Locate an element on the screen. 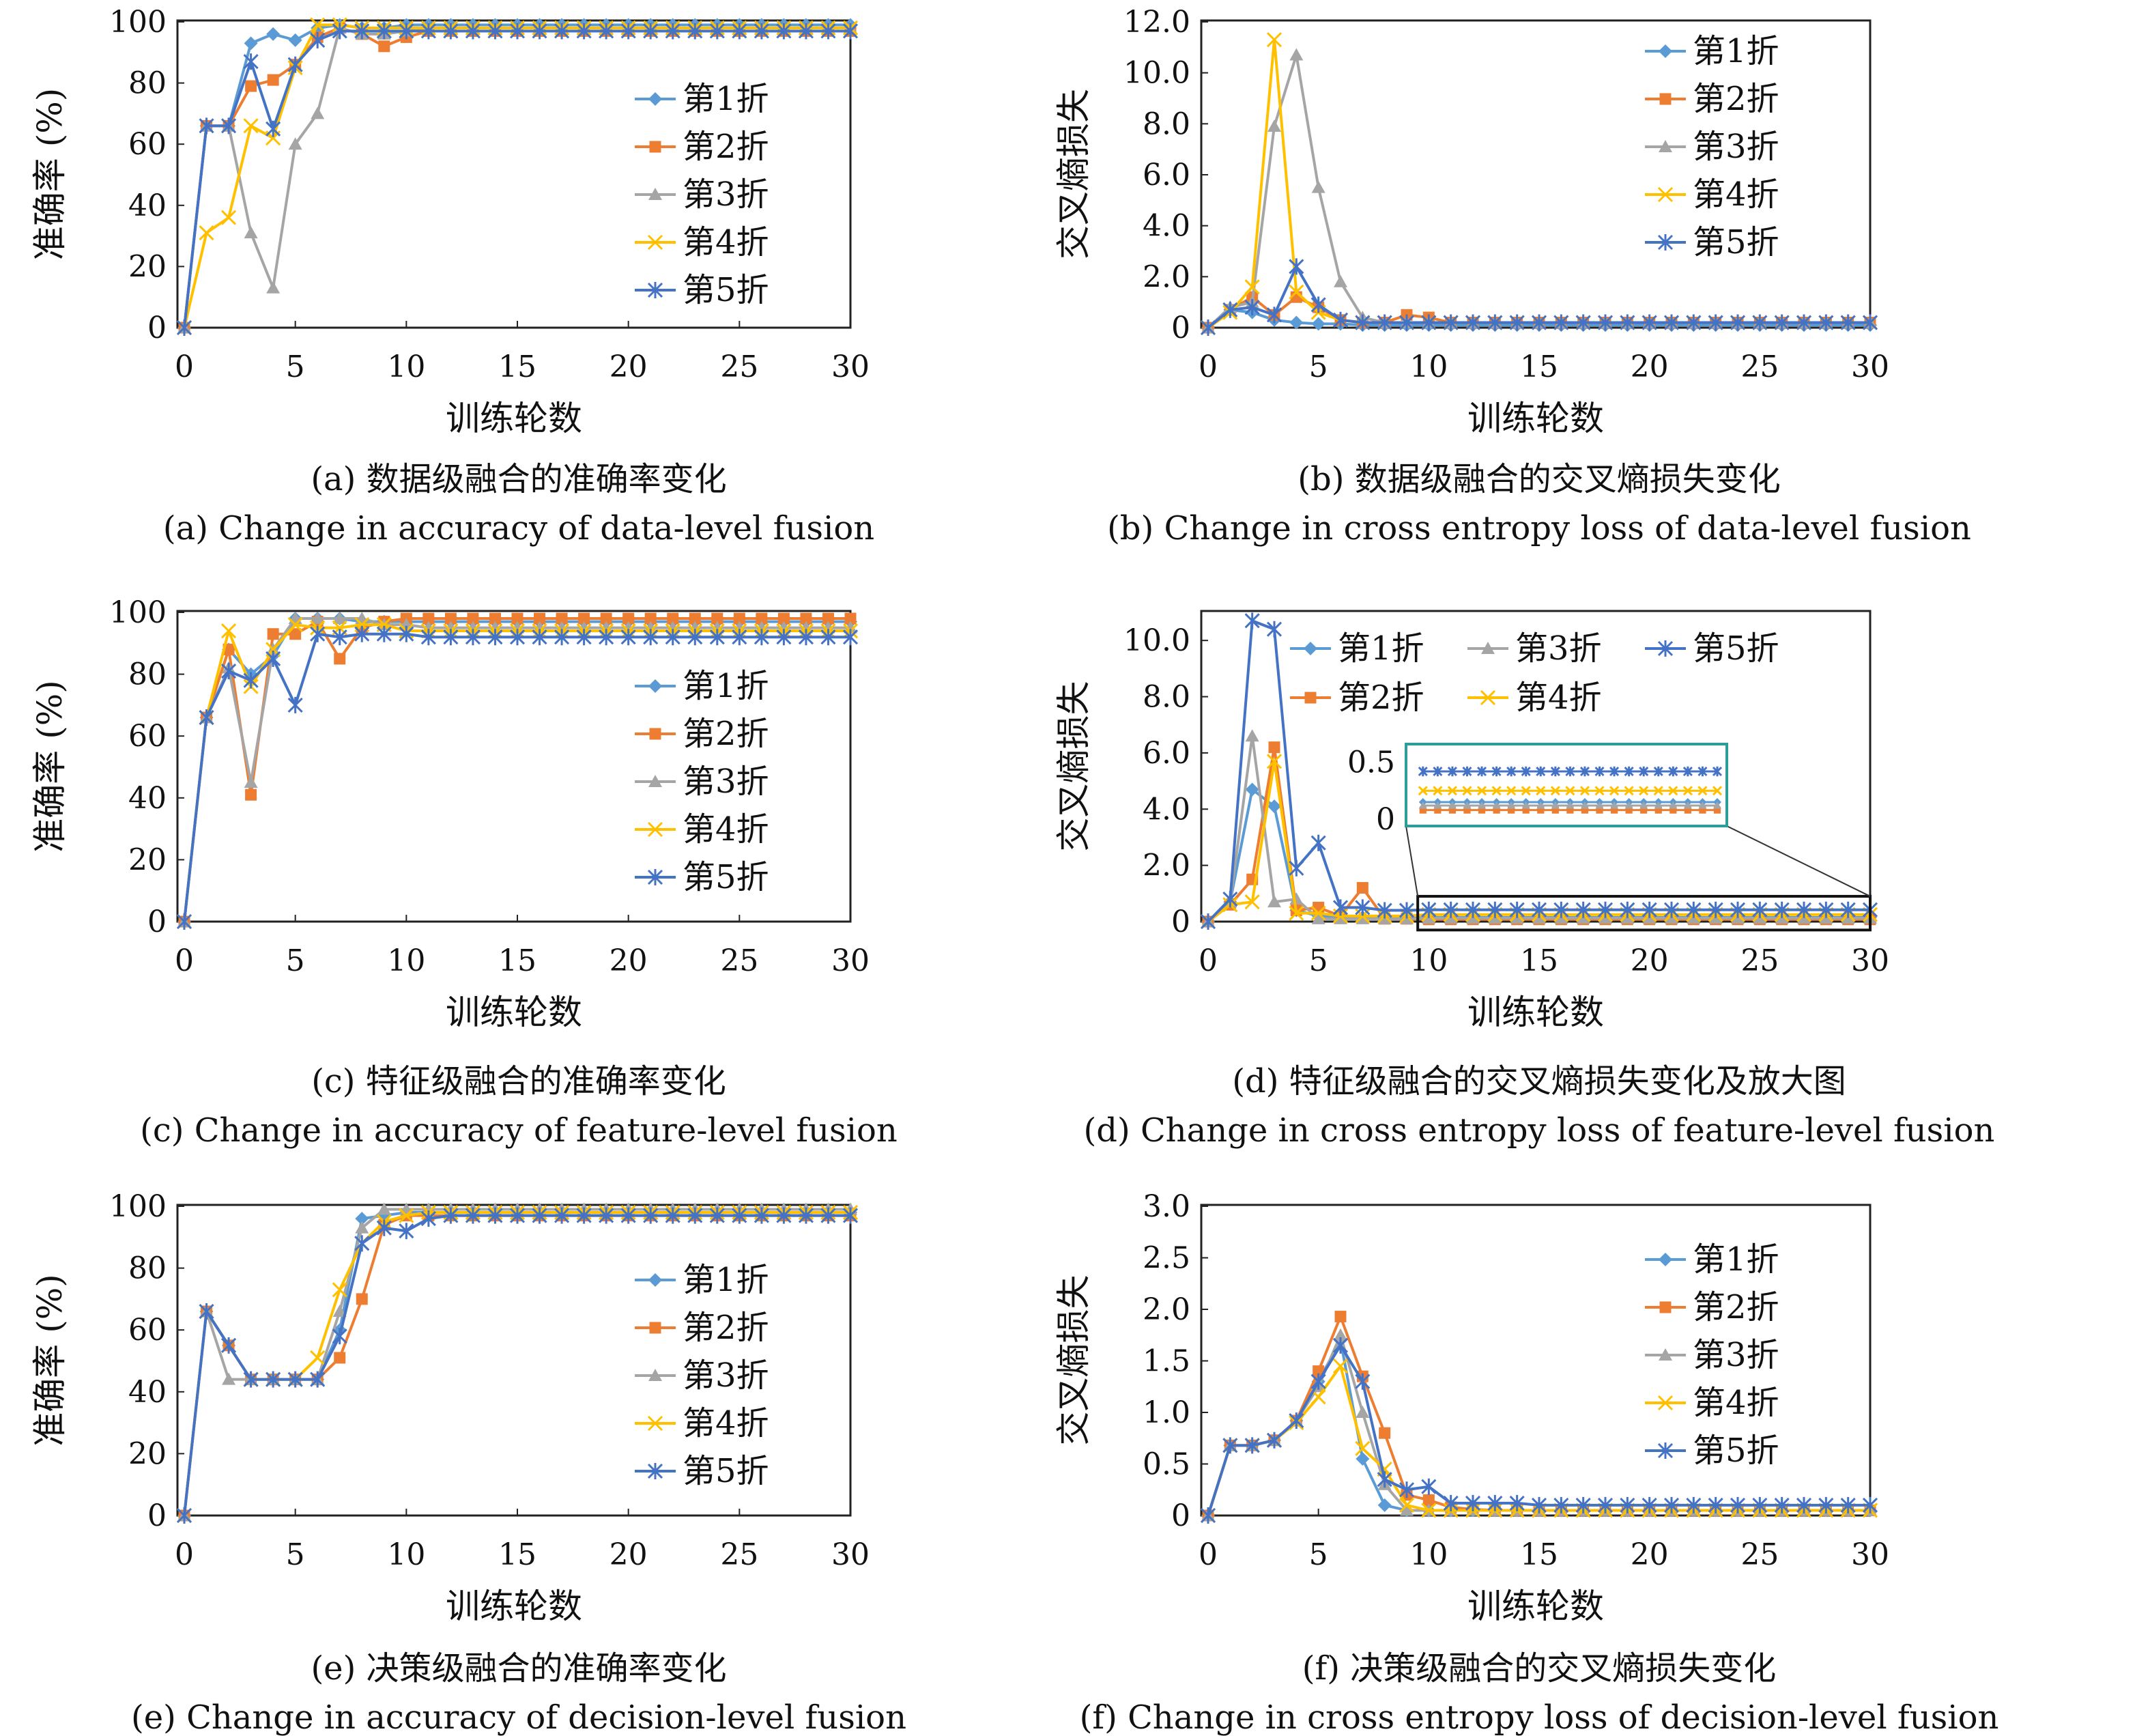 The image size is (2150, 1736). x-tick-label: 10 is located at coordinates (1428, 960).